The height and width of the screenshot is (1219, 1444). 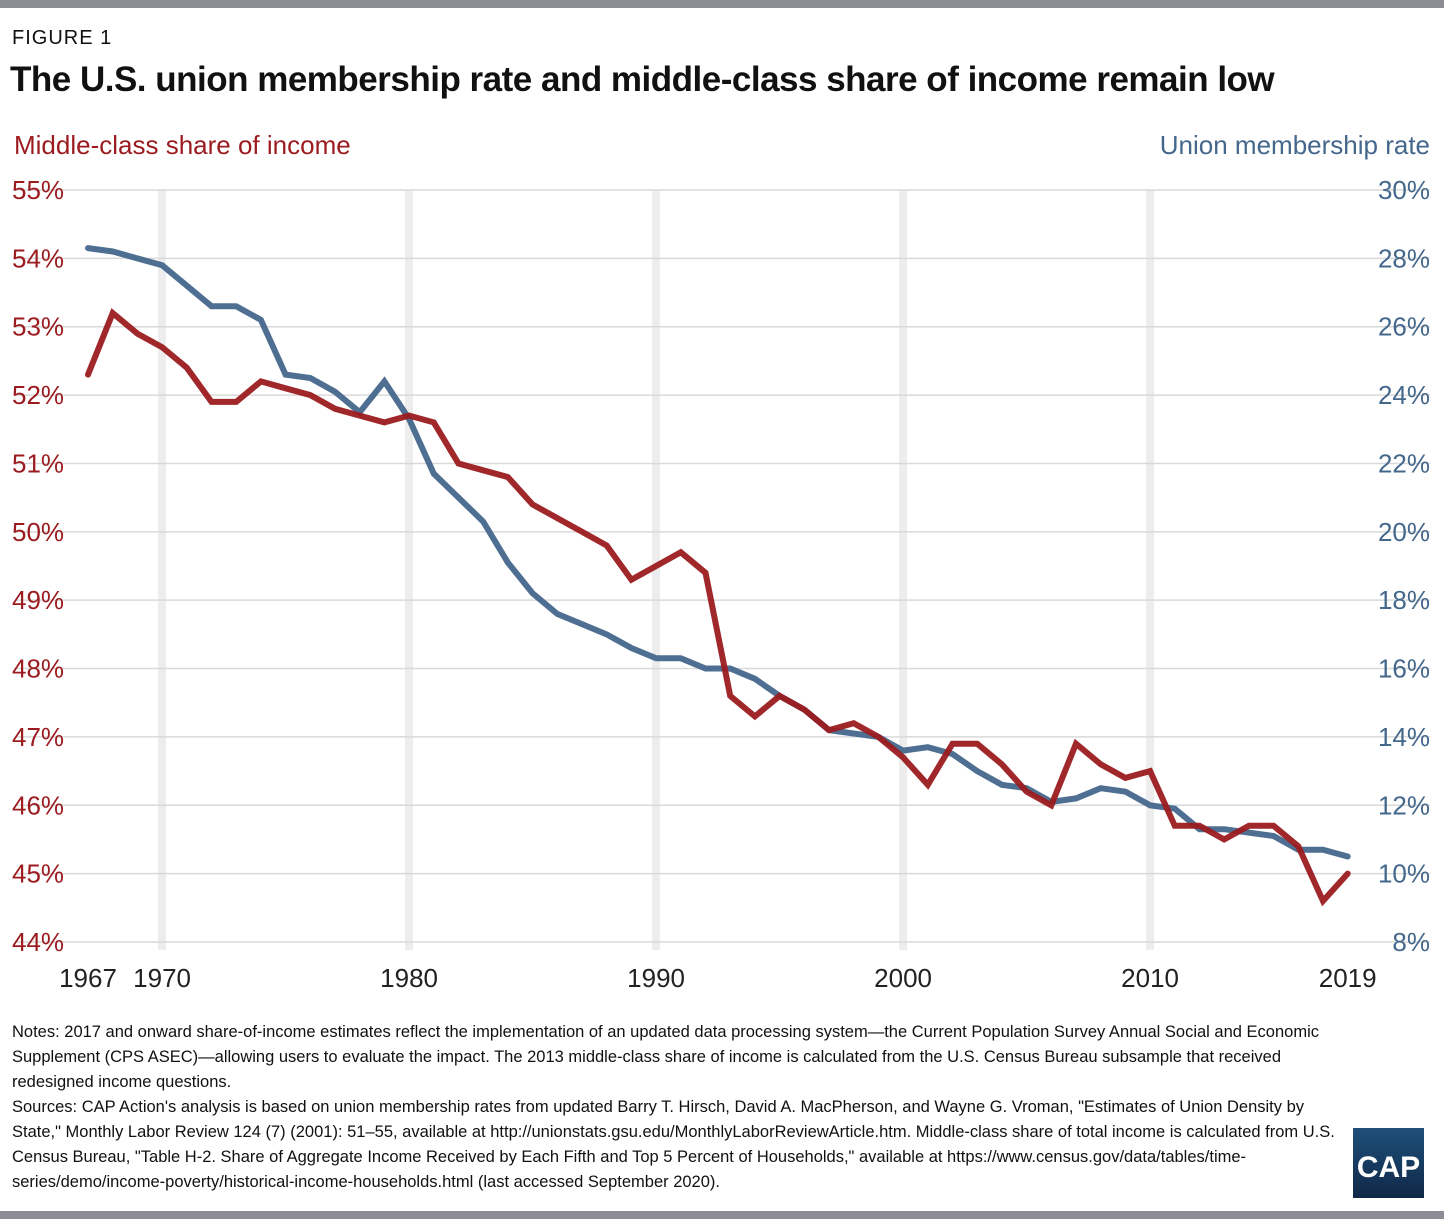 What do you see at coordinates (1404, 874) in the screenshot?
I see `right-tick-label: 10%` at bounding box center [1404, 874].